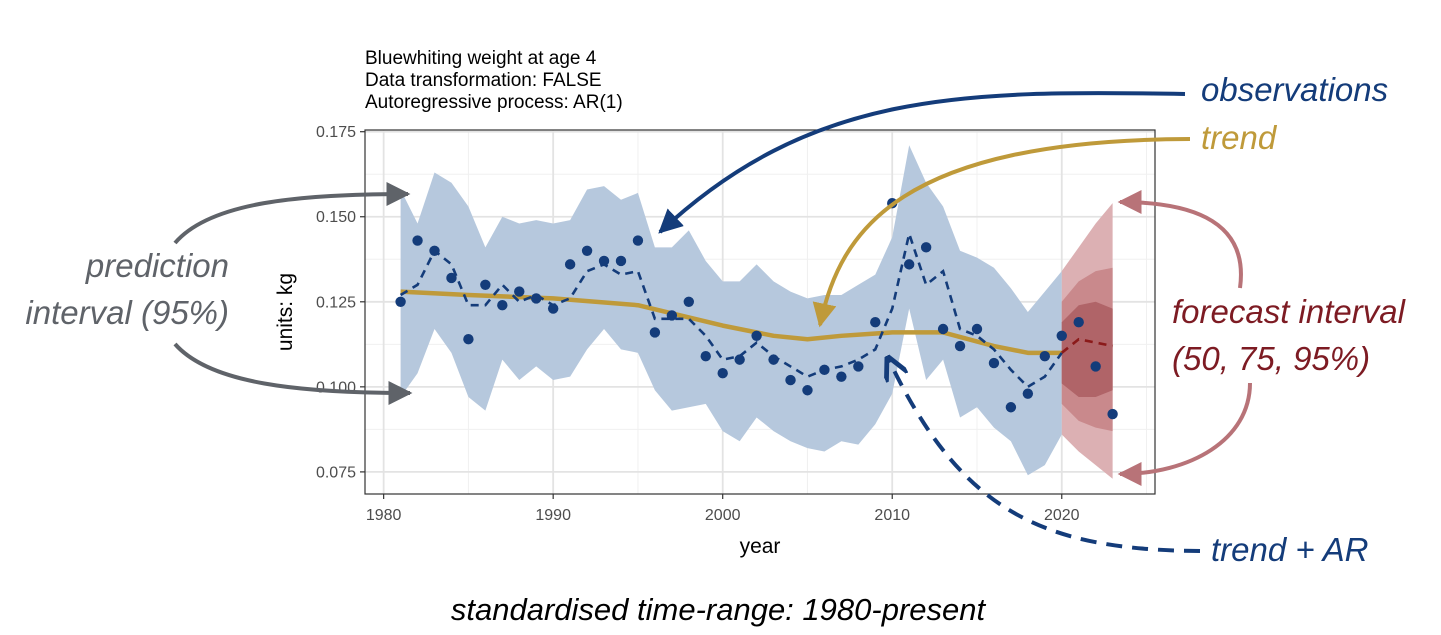 The height and width of the screenshot is (635, 1441). I want to click on trend-label: trend, so click(1239, 137).